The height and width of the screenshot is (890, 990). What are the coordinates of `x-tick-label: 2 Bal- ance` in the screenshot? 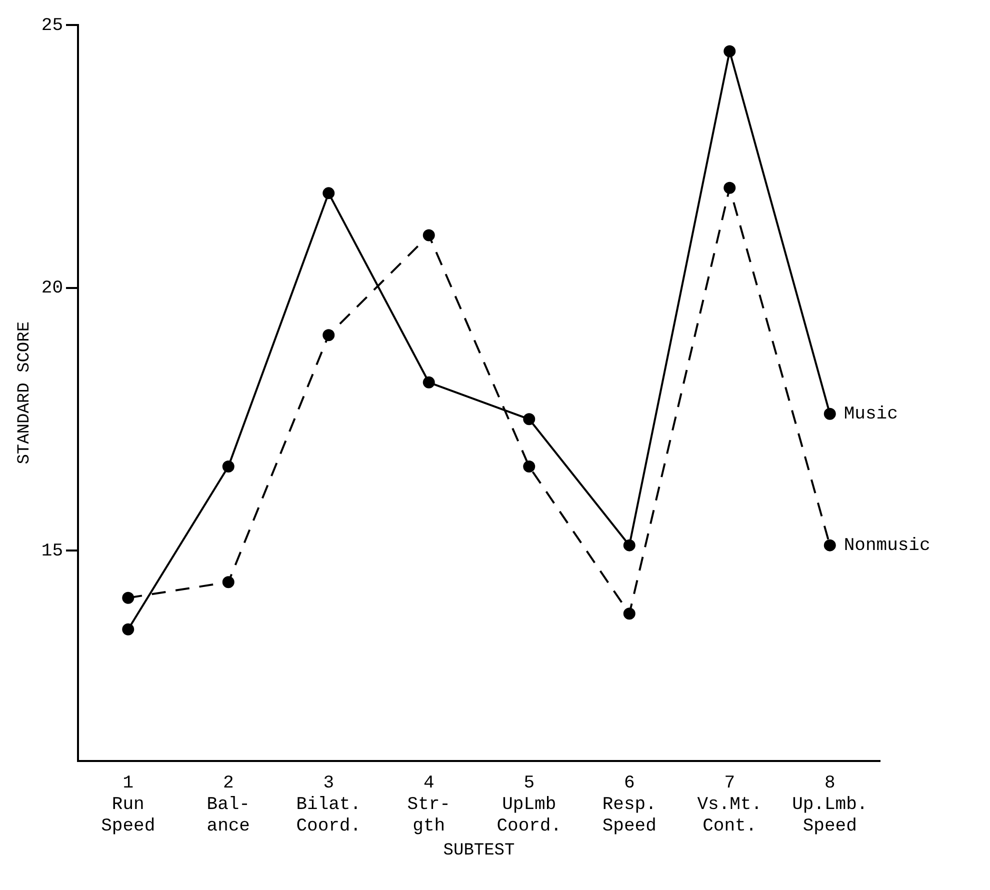 It's located at (228, 805).